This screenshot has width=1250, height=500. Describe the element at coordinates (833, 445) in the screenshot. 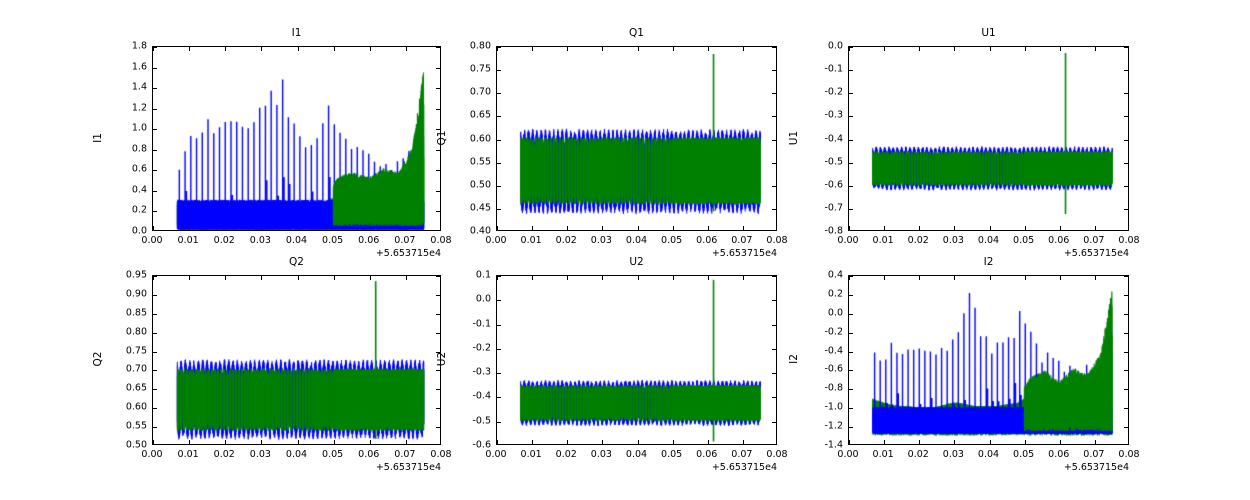

I see `y-tick-label: -1.4` at that location.